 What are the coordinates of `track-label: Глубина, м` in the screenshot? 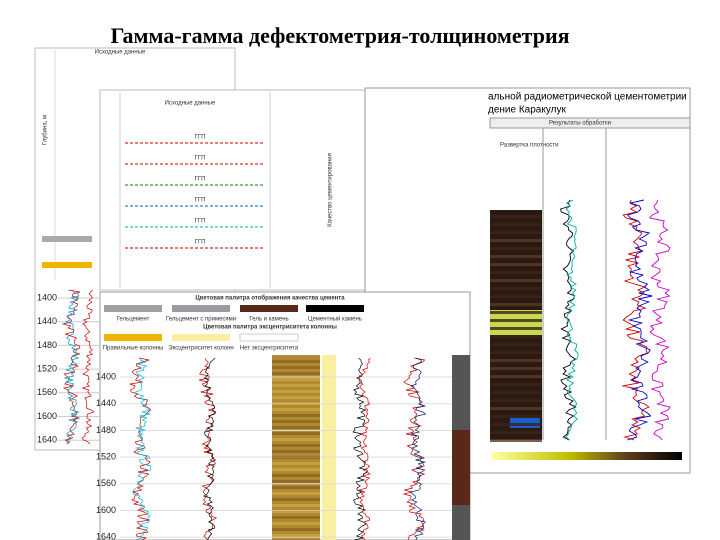 It's located at (46, 130).